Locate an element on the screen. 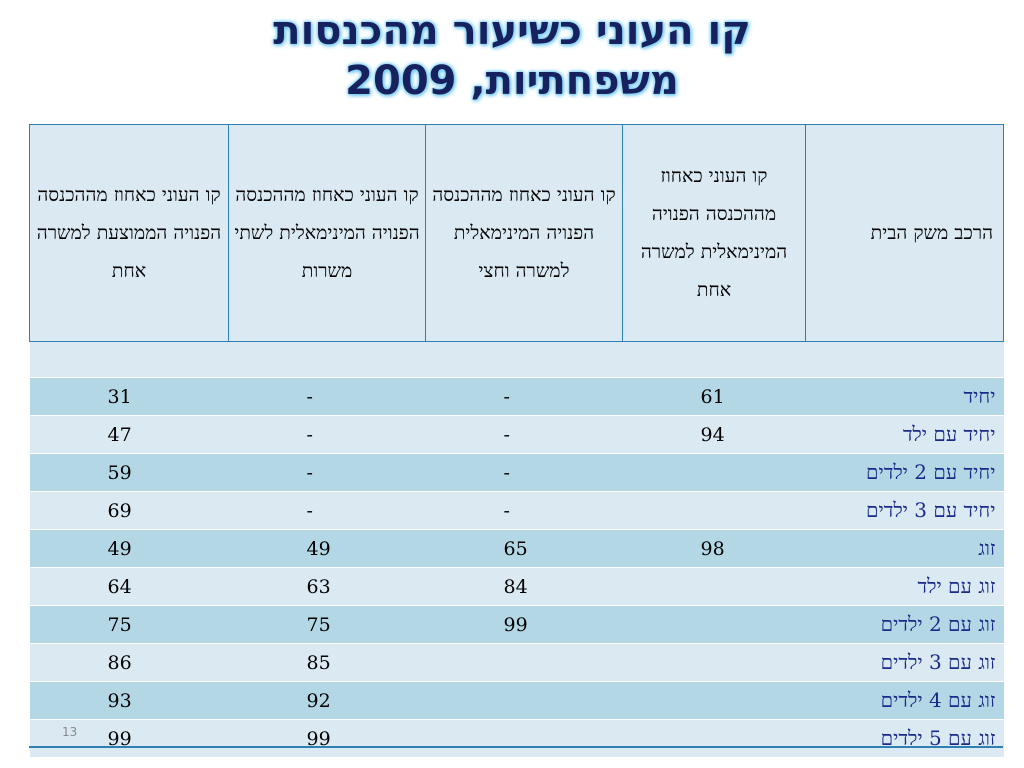 The image size is (1024, 768). slide-number: 13 is located at coordinates (70, 732).